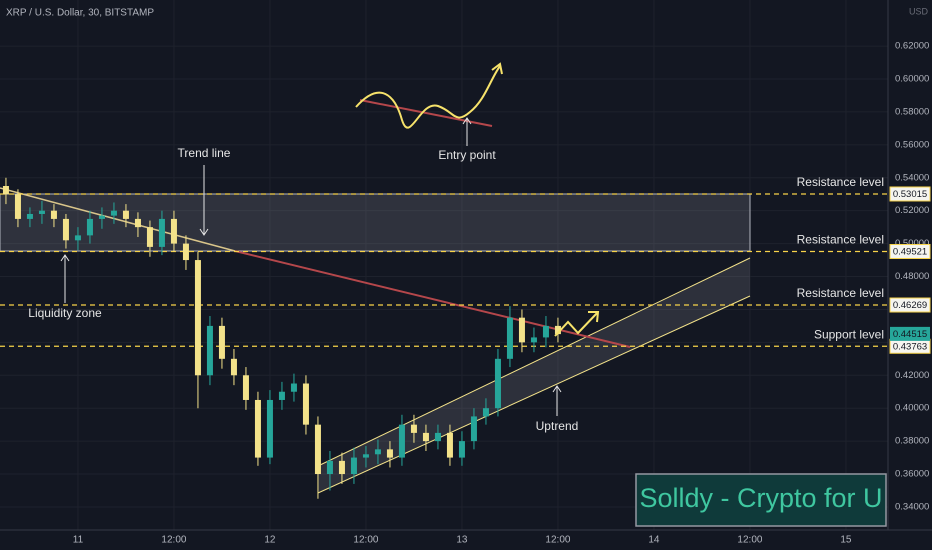  I want to click on watermark-box, so click(761, 500).